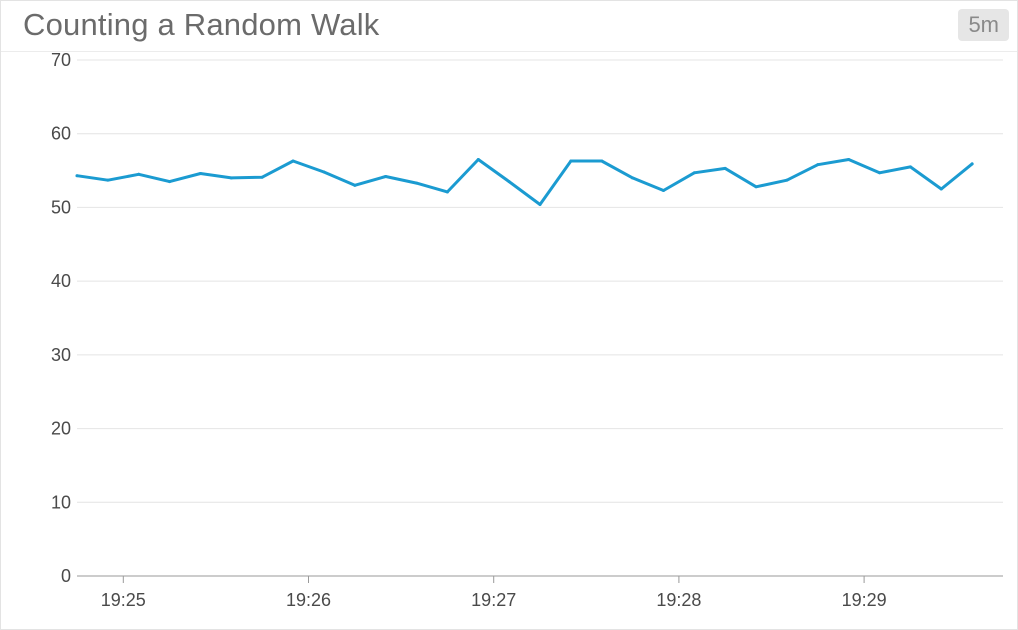  I want to click on x-axis: 19:25 19:26 19:27 19:28 19:29, so click(540, 592).